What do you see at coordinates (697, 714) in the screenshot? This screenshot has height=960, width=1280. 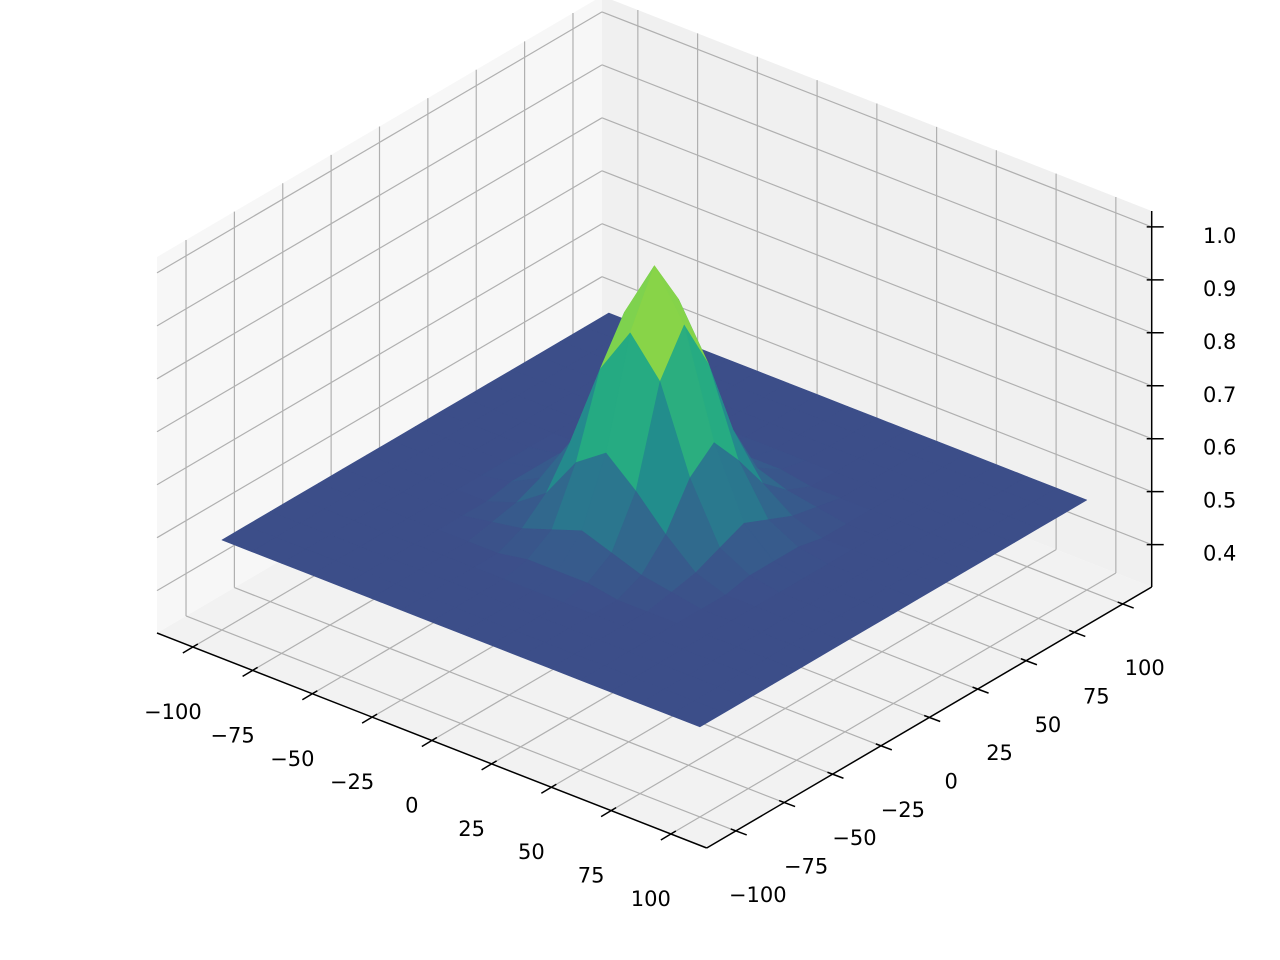 I see `surface-cell` at bounding box center [697, 714].